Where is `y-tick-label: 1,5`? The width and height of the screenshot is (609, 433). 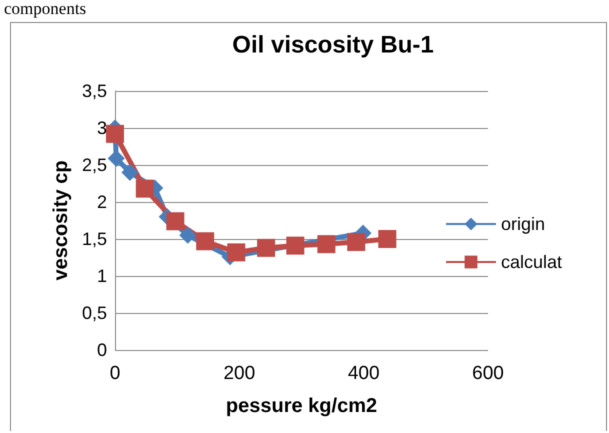 y-tick-label: 1,5 is located at coordinates (94, 239).